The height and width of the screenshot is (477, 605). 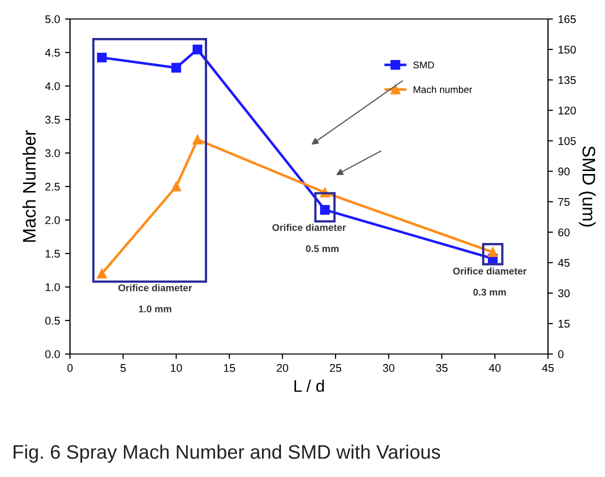 I want to click on y-tick-label: 0.0, so click(x=52, y=354).